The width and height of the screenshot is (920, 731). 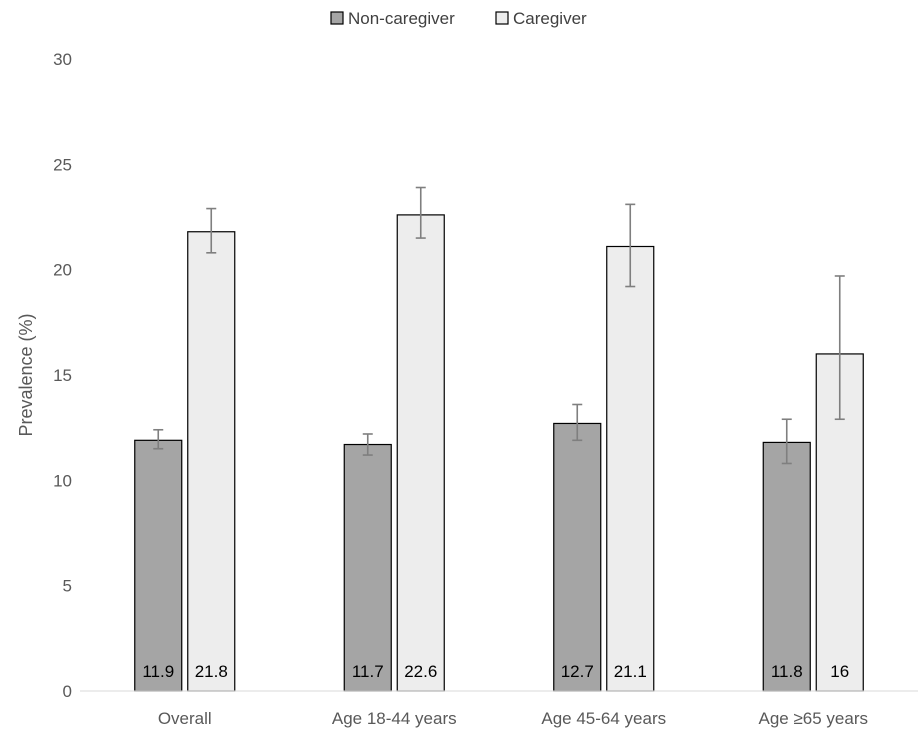 What do you see at coordinates (394, 718) in the screenshot?
I see `x-category-label: Age 18-44 years` at bounding box center [394, 718].